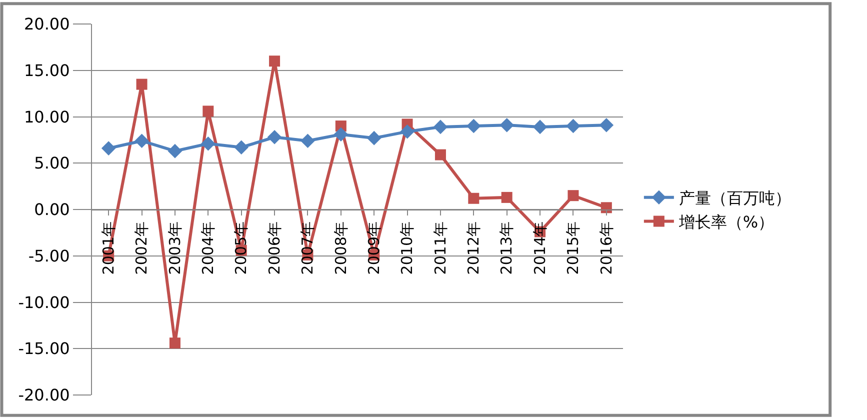  Describe the element at coordinates (373, 248) in the screenshot. I see `x-tick-label: 2009年` at that location.